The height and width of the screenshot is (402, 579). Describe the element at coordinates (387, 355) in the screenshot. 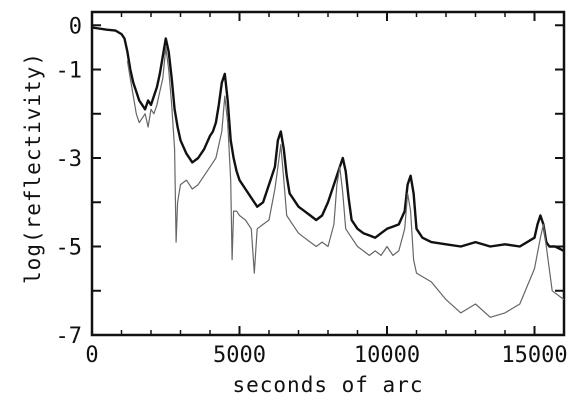

I see `x-tick-label: 10000` at that location.